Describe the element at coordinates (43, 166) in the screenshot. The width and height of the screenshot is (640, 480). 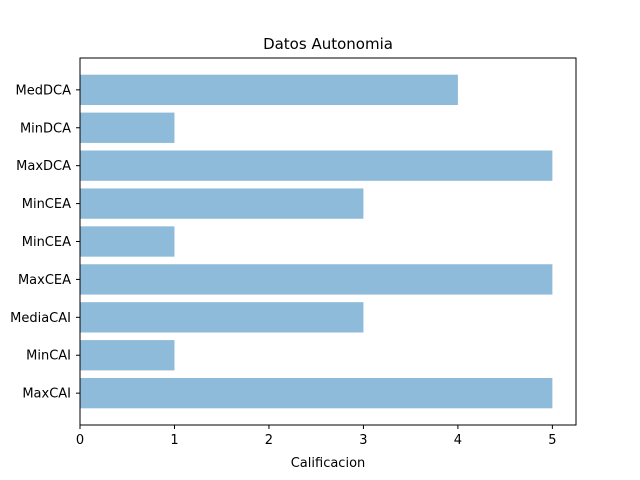
I see `y-tick-label-6: MaxDCA` at that location.